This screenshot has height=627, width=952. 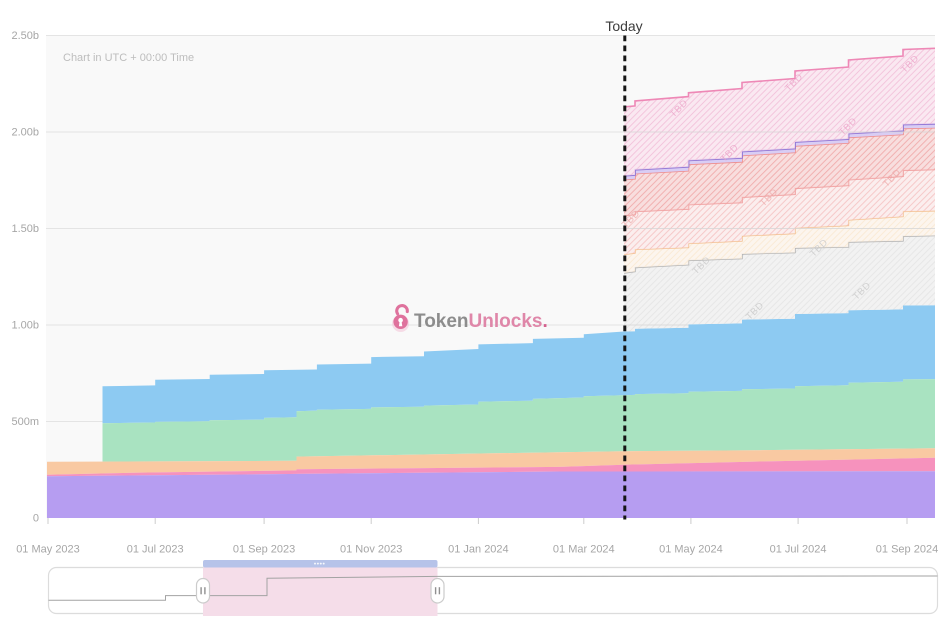 I want to click on svg-text: Chart in UTC + 00:00 Time, so click(x=128, y=58).